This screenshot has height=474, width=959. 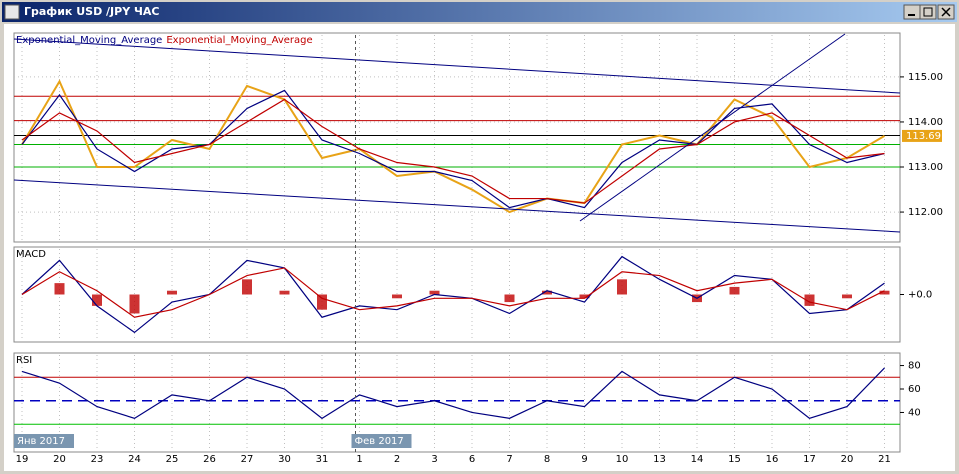 What do you see at coordinates (22, 459) in the screenshot?
I see `x-tick-label: 19` at bounding box center [22, 459].